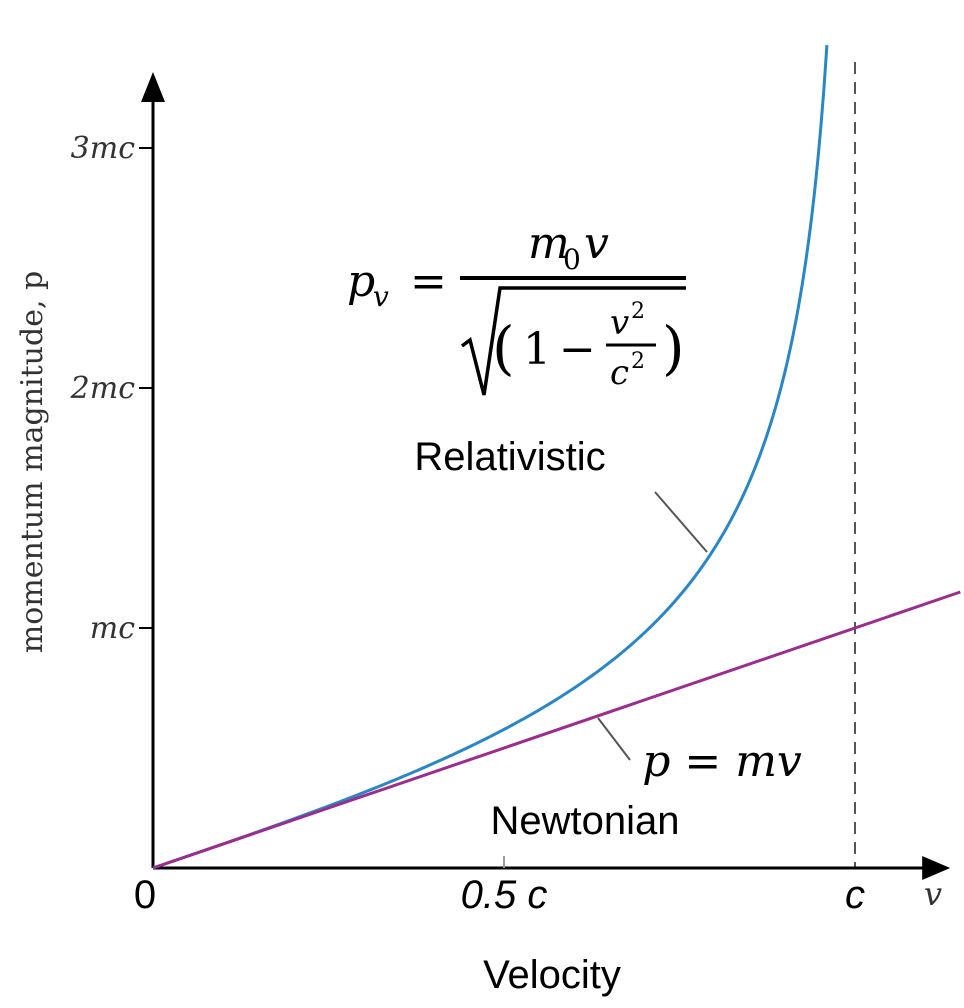 This screenshot has width=964, height=1008. I want to click on eq-c-squared: c, so click(619, 373).